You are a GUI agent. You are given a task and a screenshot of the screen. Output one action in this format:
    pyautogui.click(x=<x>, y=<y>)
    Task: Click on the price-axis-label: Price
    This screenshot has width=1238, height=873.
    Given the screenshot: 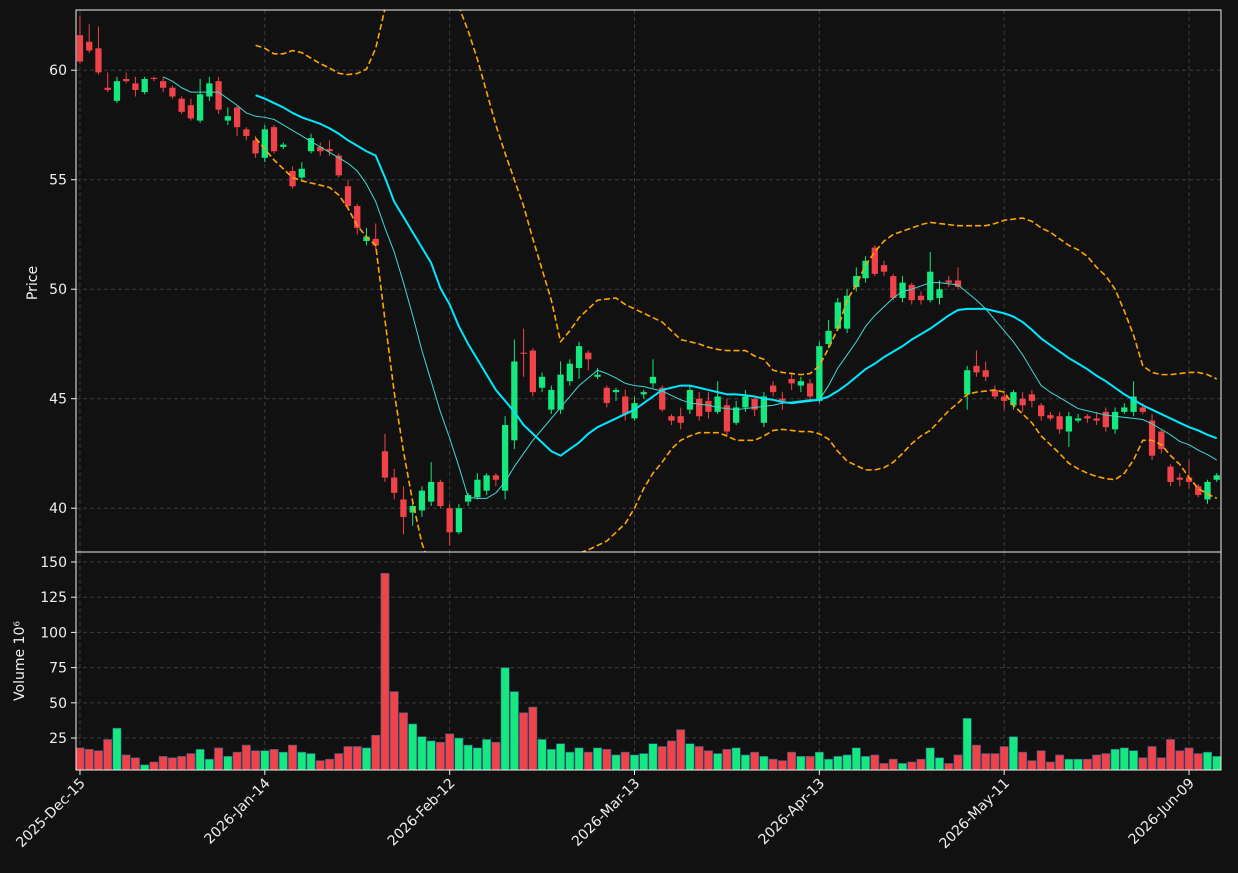 What is the action you would take?
    pyautogui.click(x=33, y=283)
    